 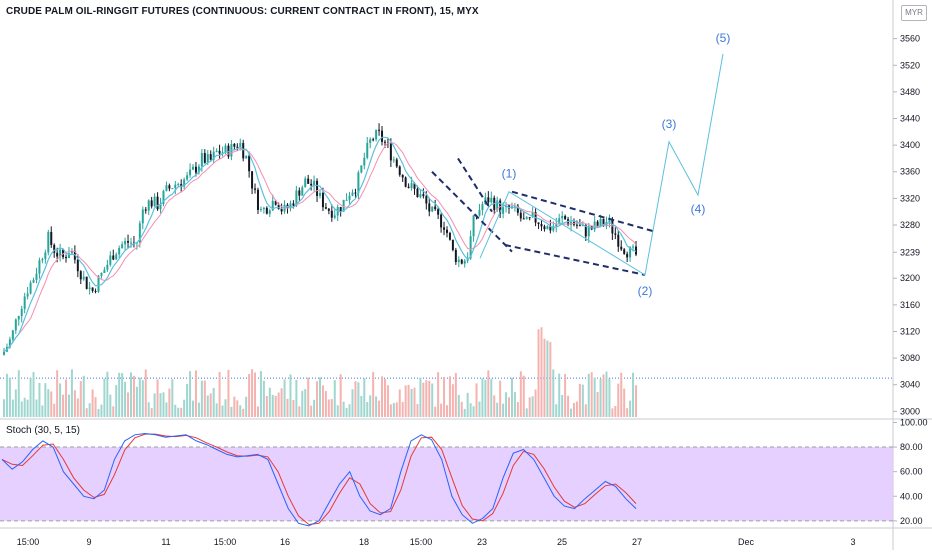 I want to click on stoch-d-line, so click(x=319, y=479).